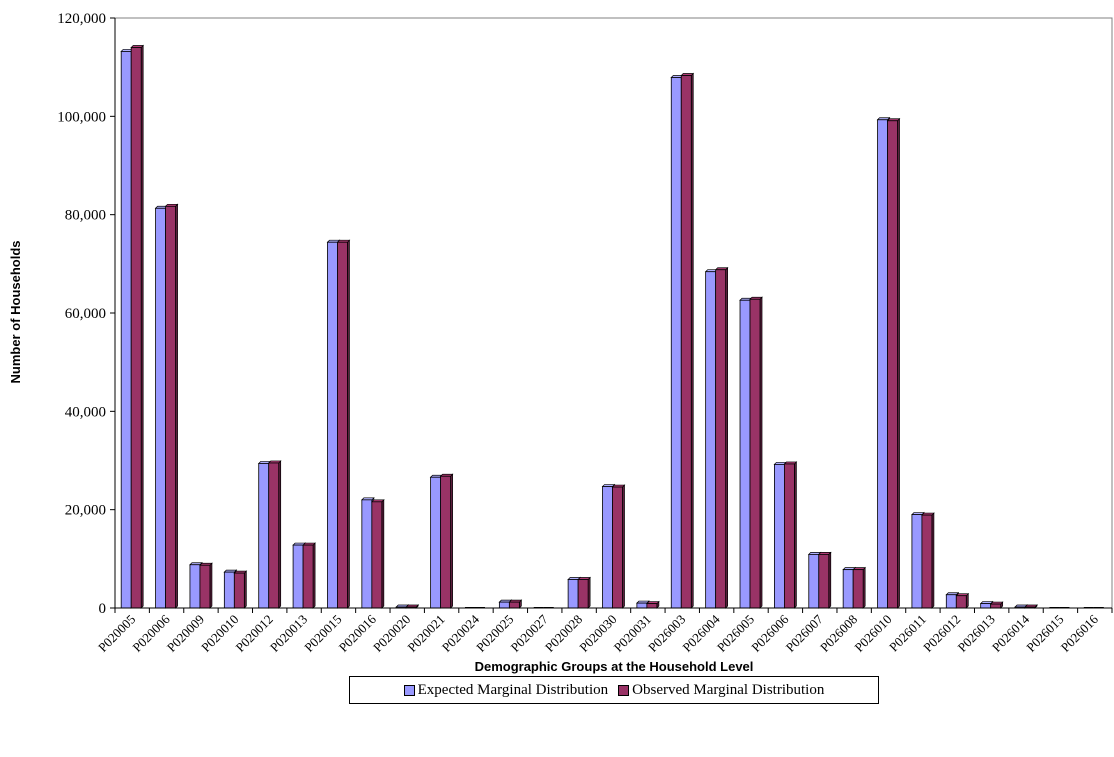 The height and width of the screenshot is (757, 1114). What do you see at coordinates (377, 553) in the screenshot?
I see `bar-observed-P020016` at bounding box center [377, 553].